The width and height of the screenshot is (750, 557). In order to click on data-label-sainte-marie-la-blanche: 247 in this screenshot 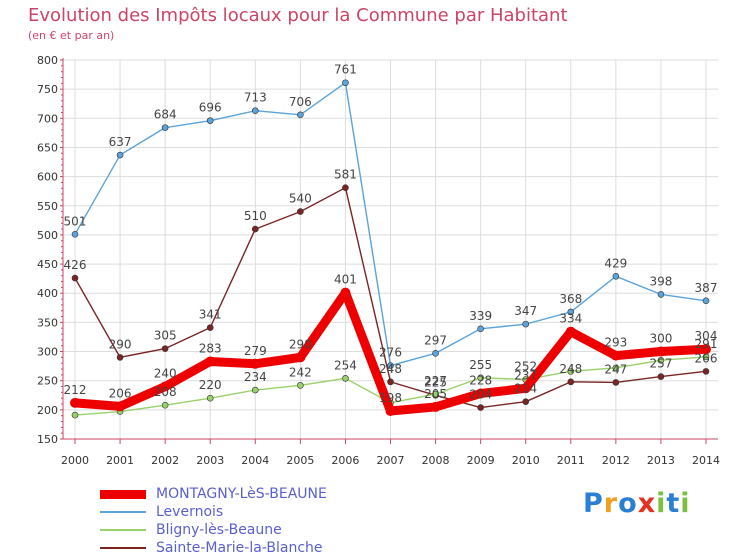, I will do `click(615, 369)`.